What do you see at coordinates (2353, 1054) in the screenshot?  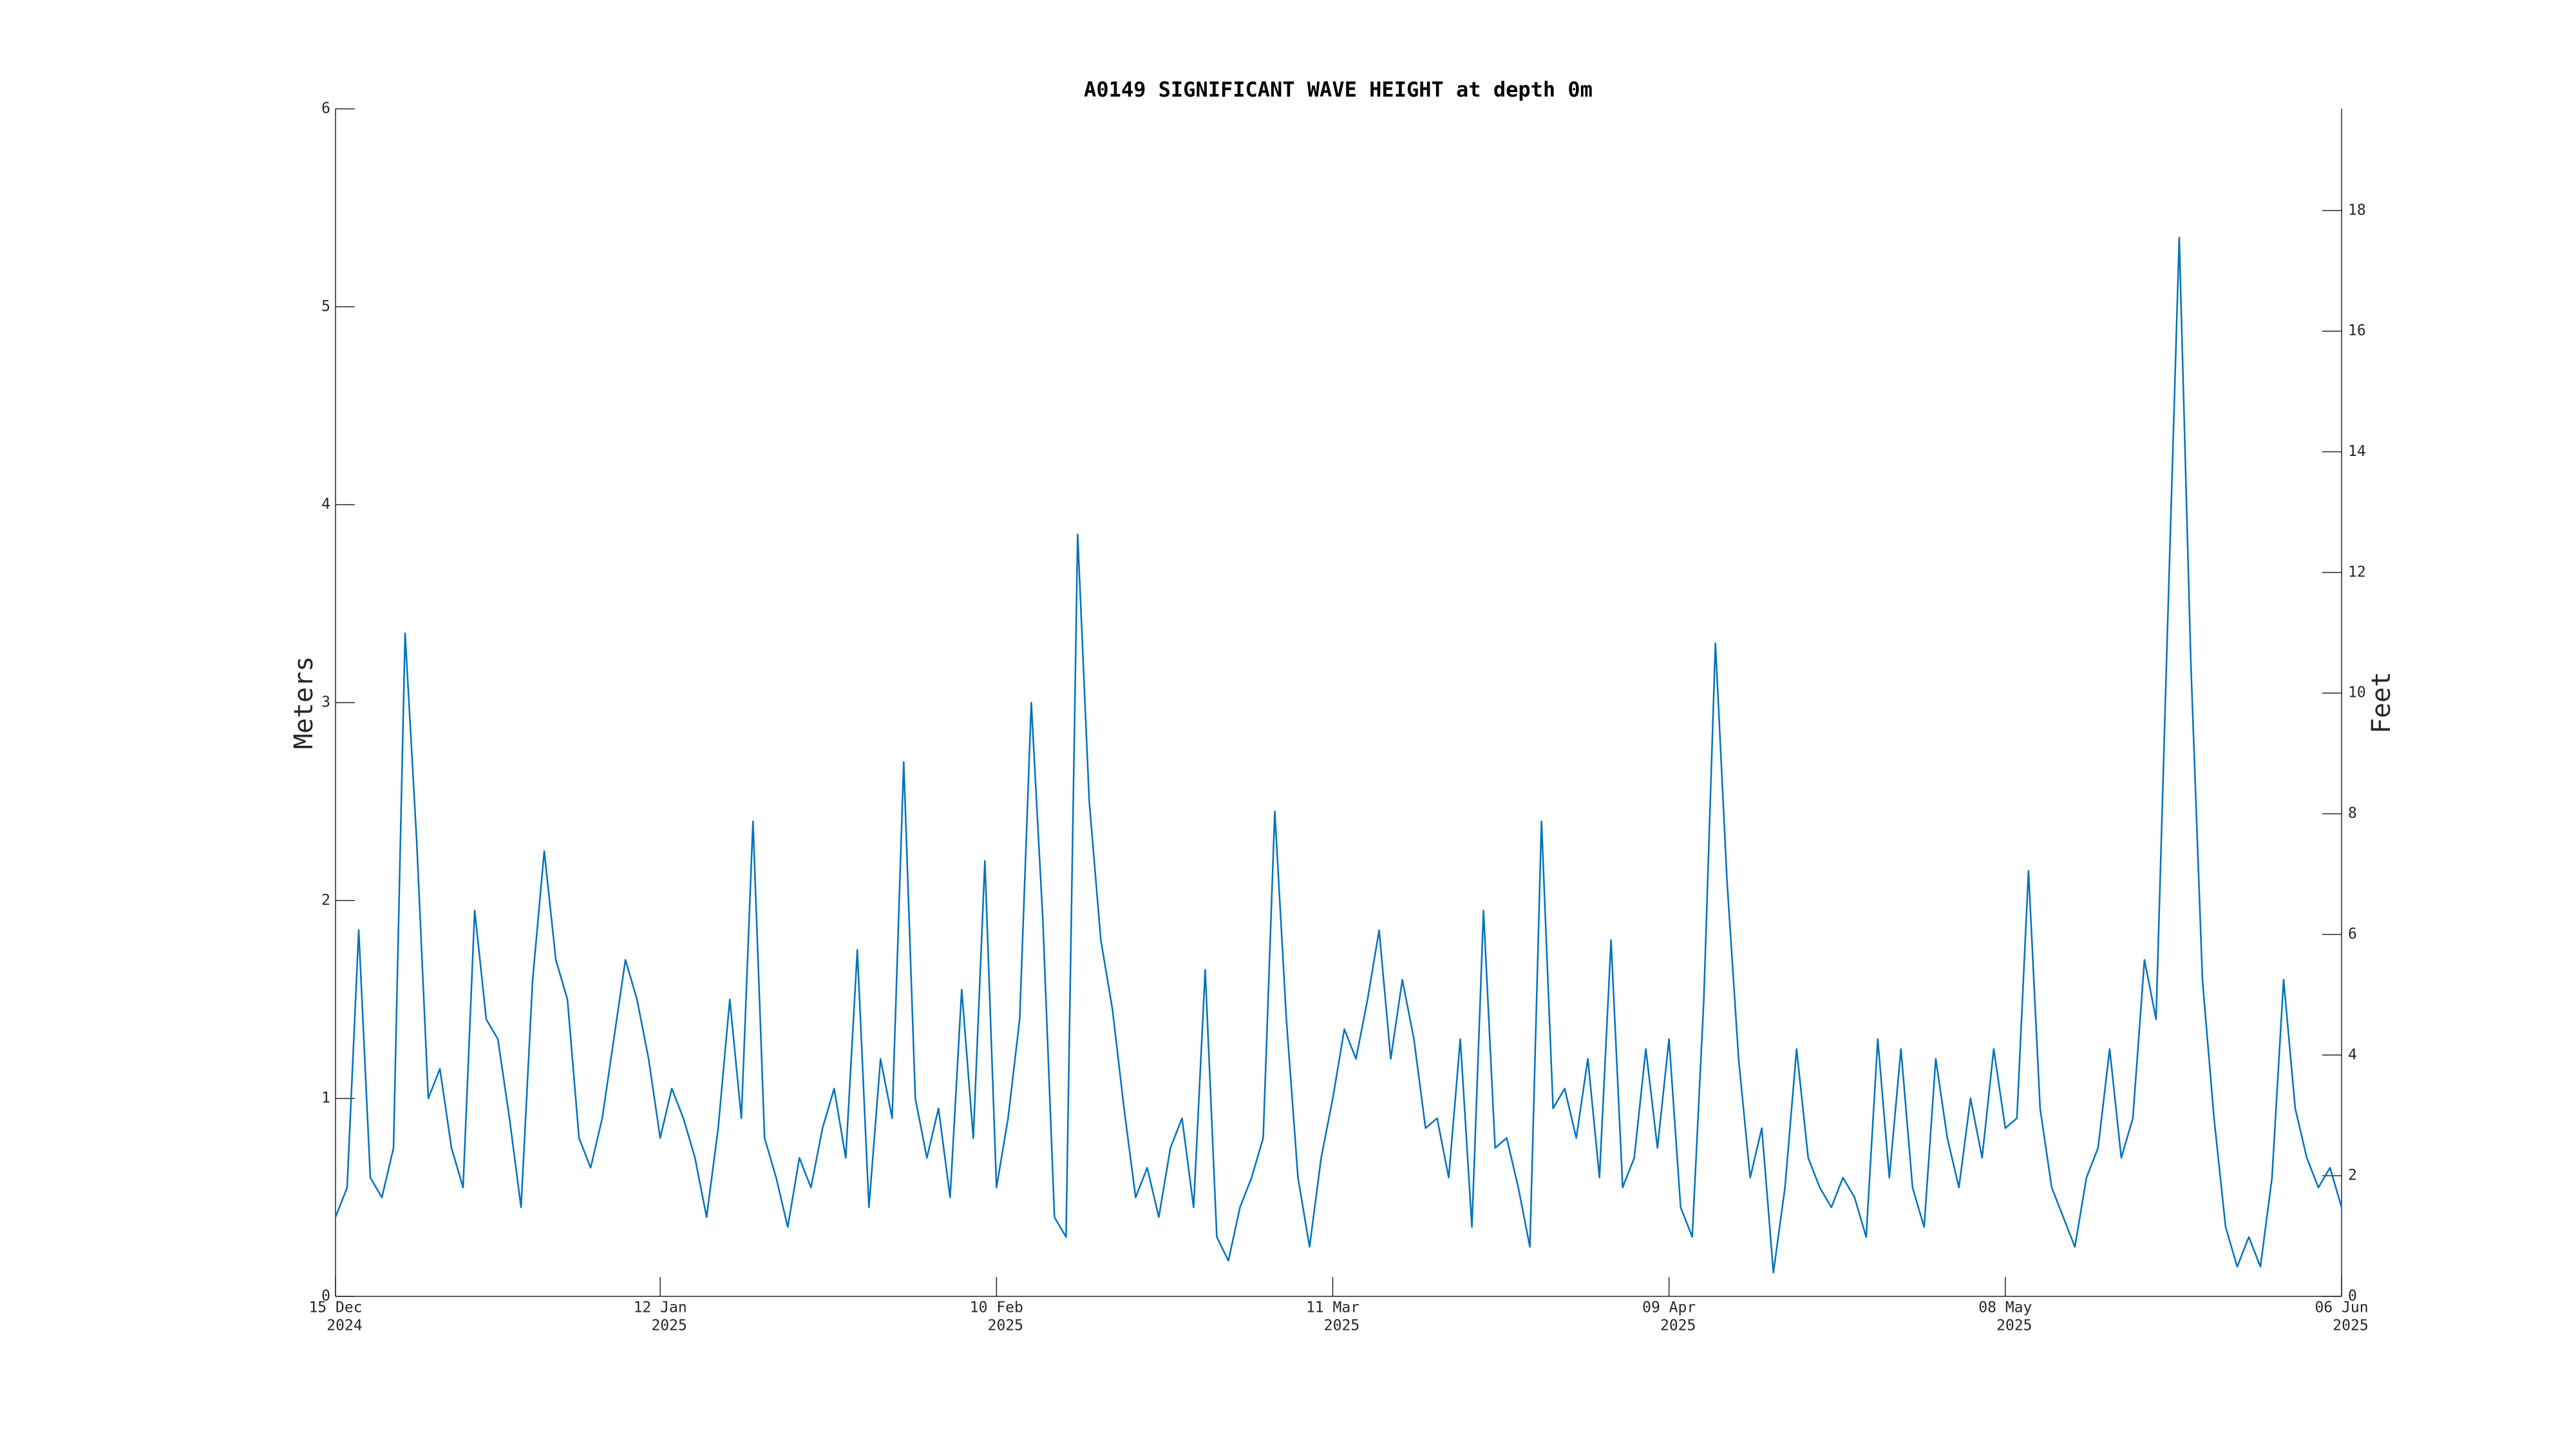 I see `y2-tick-label: 4` at bounding box center [2353, 1054].